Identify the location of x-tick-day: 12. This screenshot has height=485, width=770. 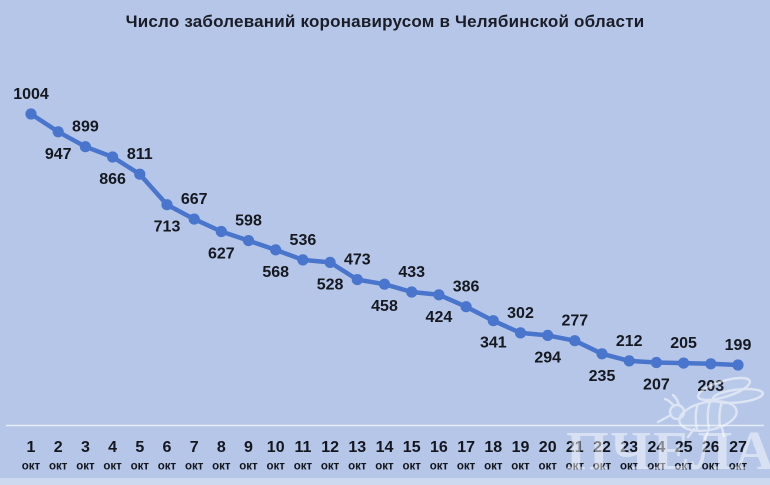
(330, 447).